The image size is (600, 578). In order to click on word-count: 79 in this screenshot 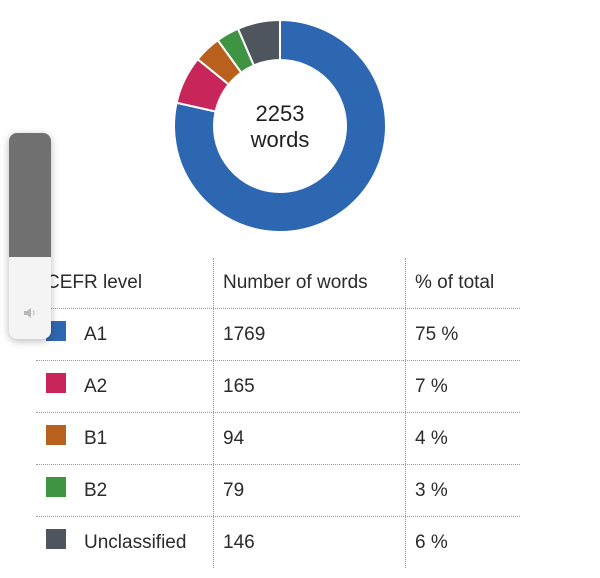, I will do `click(309, 490)`.